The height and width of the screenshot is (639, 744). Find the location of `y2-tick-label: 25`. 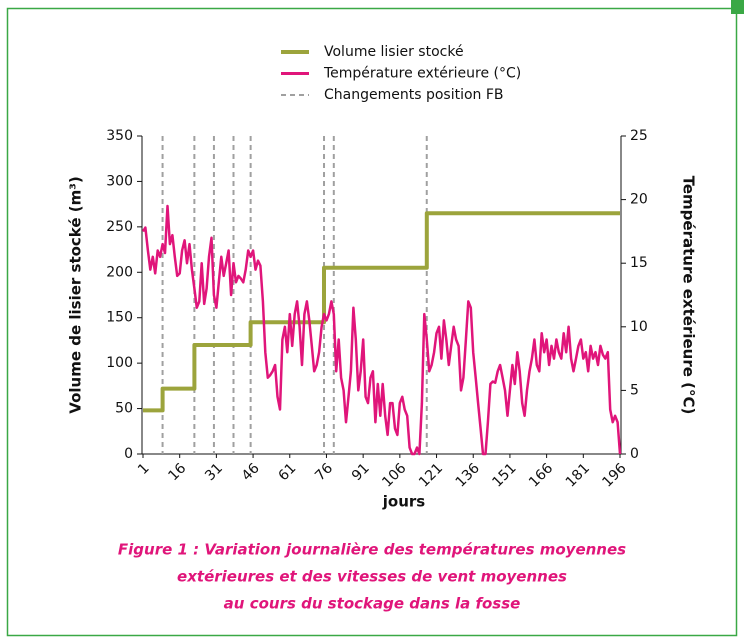

y2-tick-label: 25 is located at coordinates (639, 136).